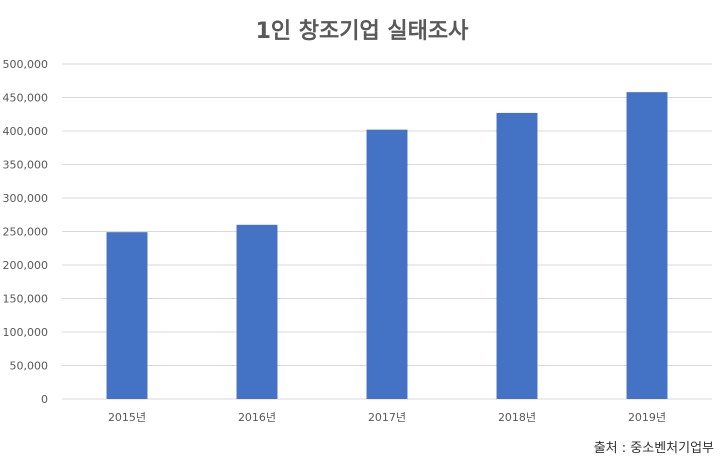 The height and width of the screenshot is (467, 725). I want to click on x-axis-ticks: 2015년 2016년 2017년 2018년 2019년, so click(387, 417).